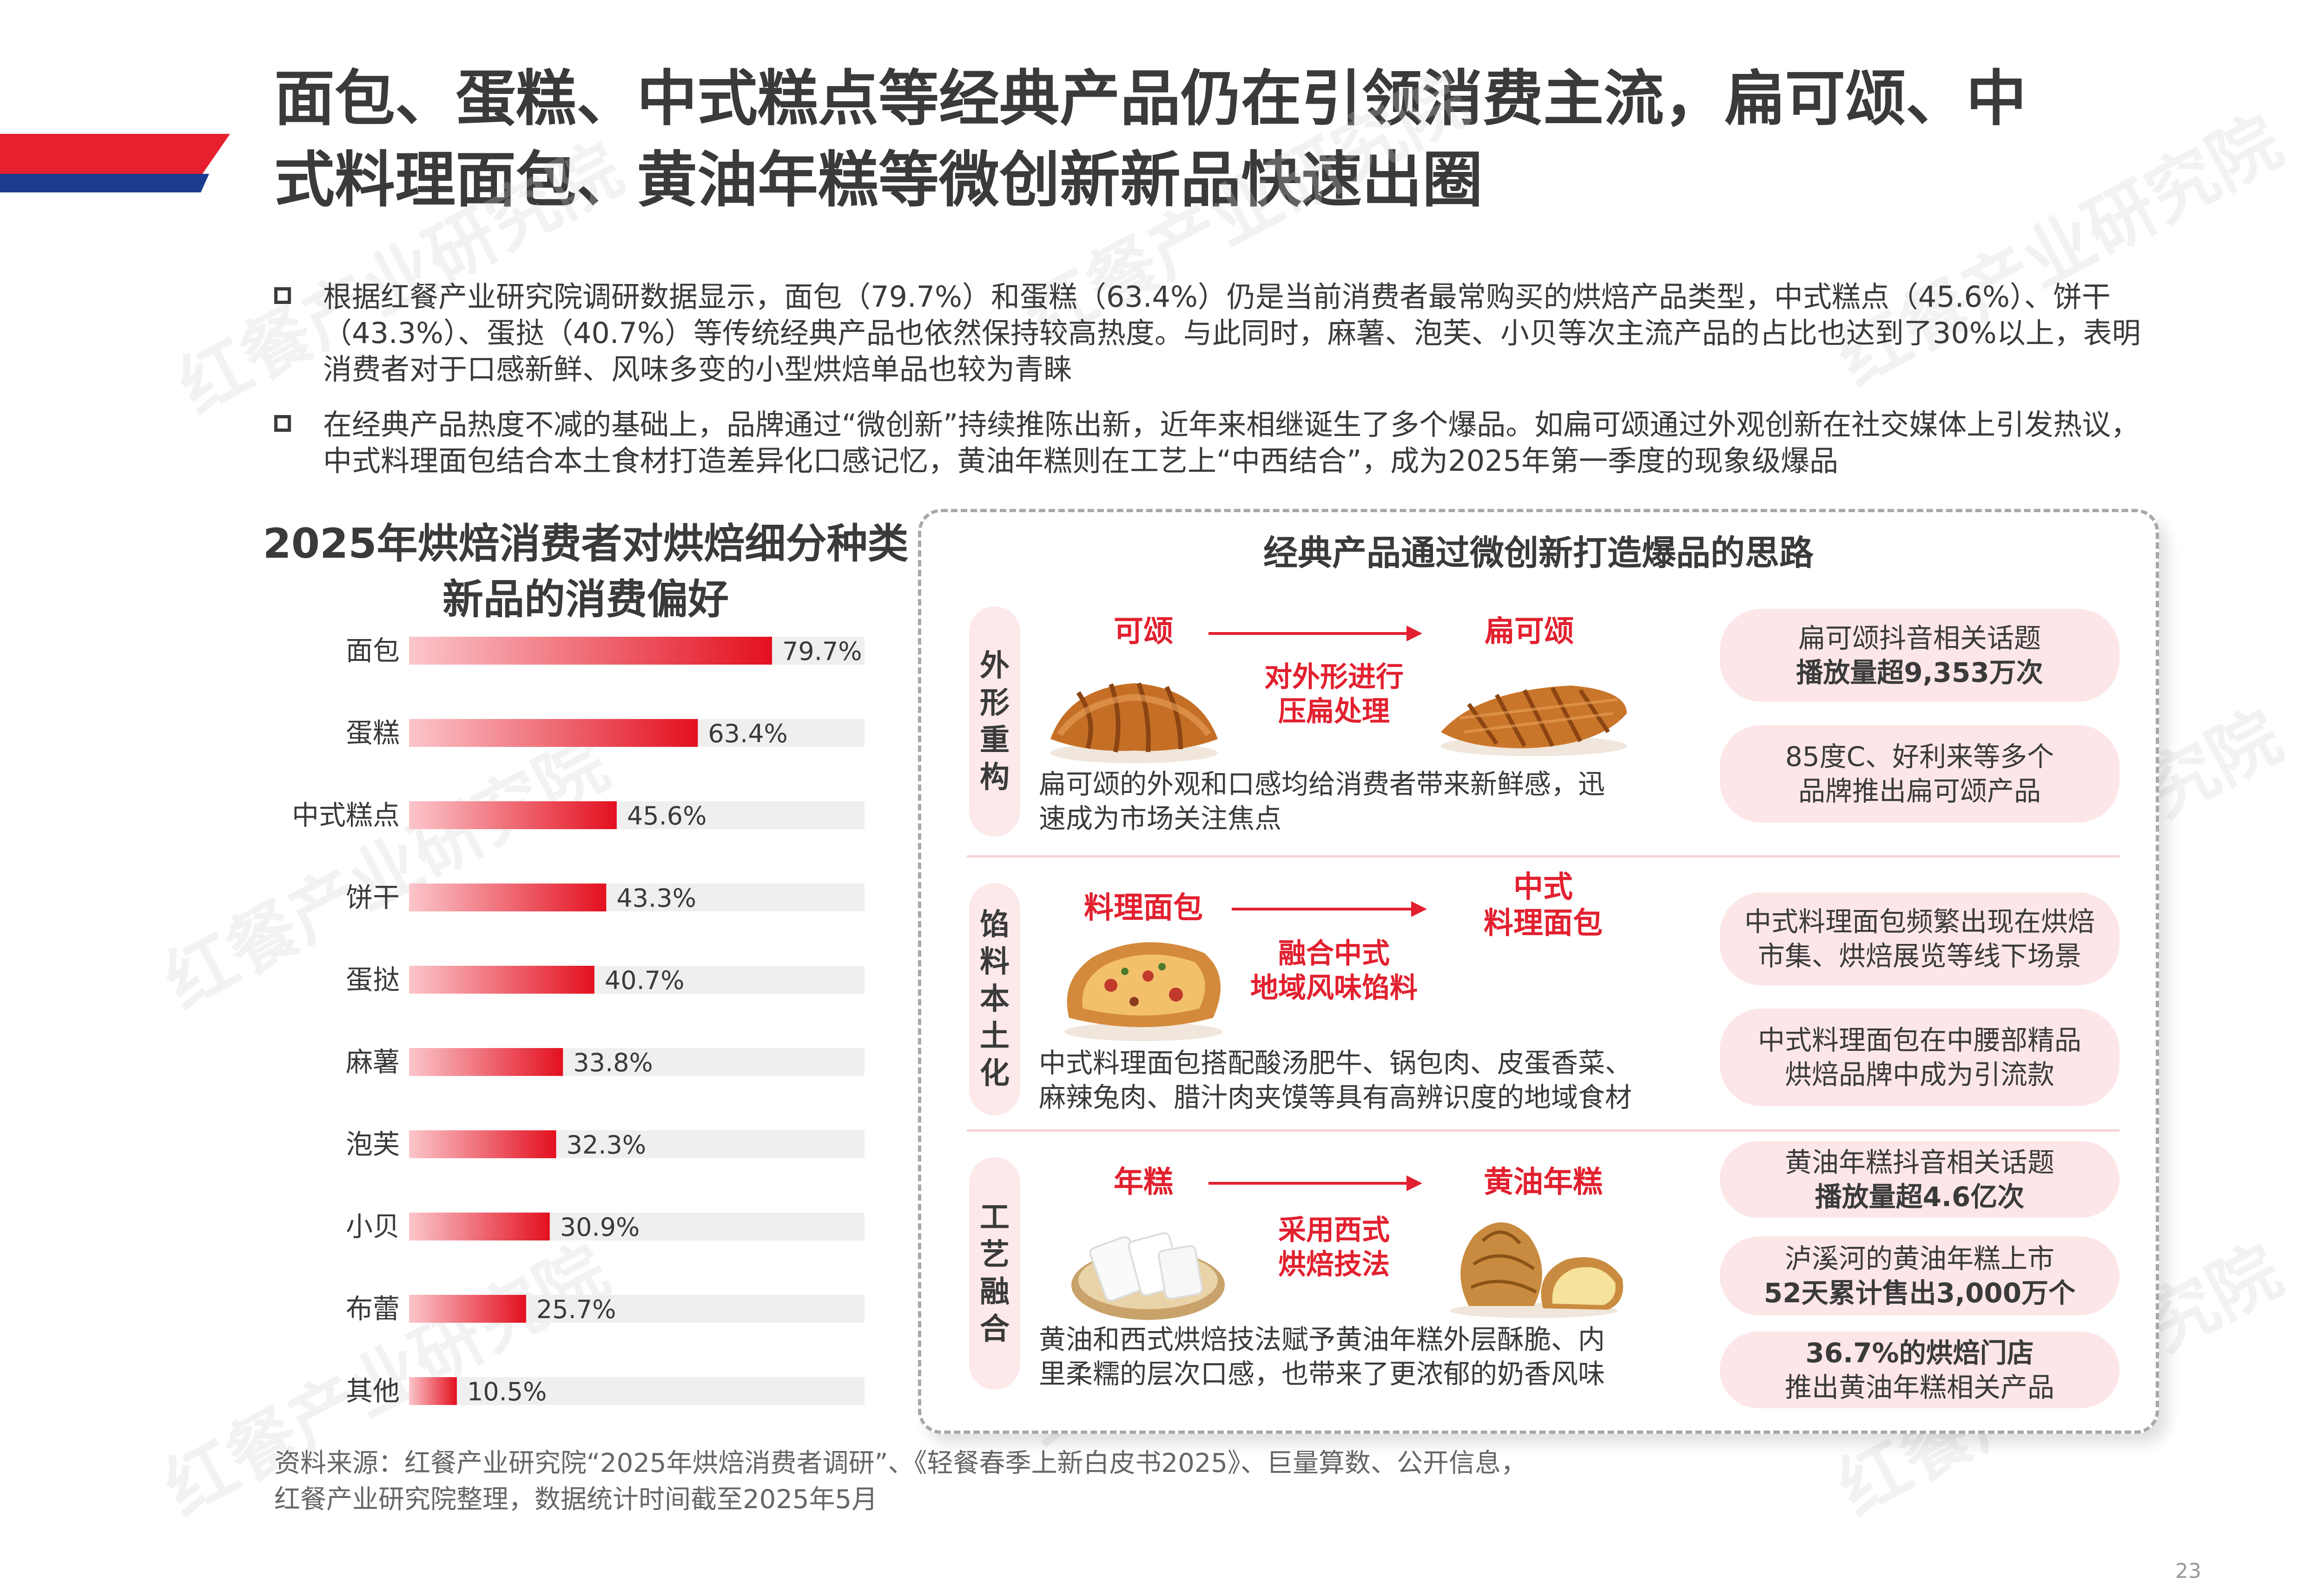 The image size is (2324, 1583). I want to click on bar-value-label: 25.7%, so click(576, 1309).